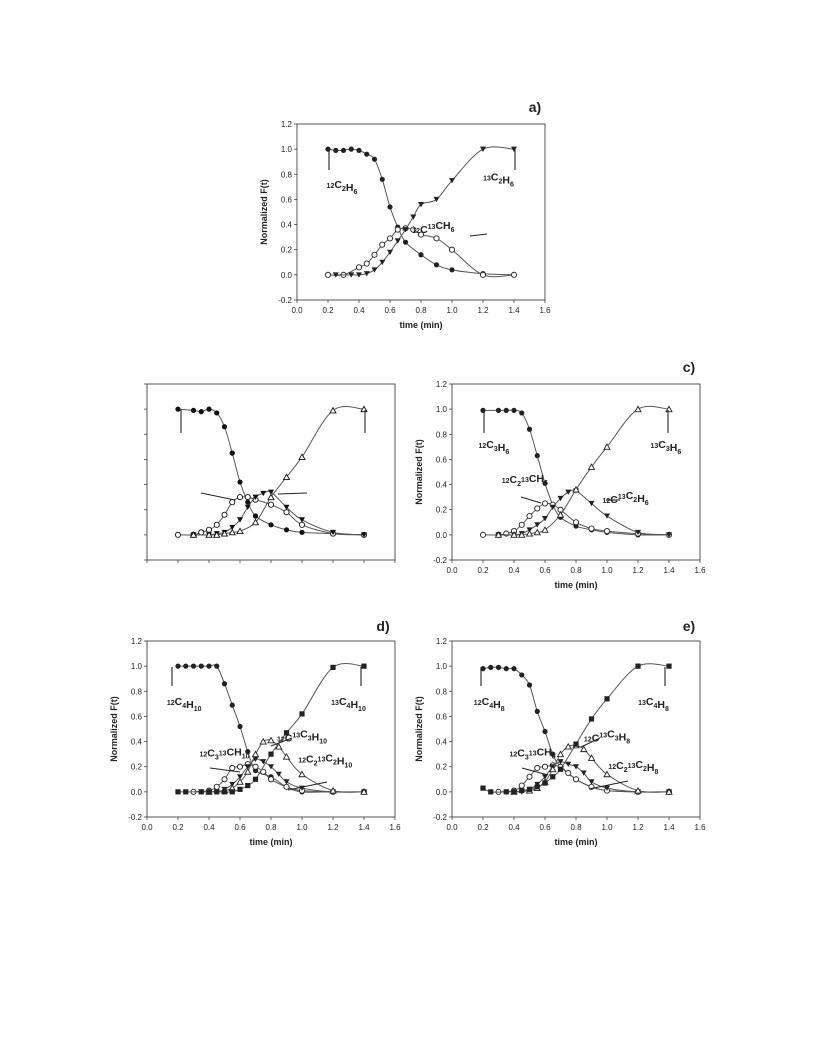 The height and width of the screenshot is (1056, 816). Describe the element at coordinates (668, 449) in the screenshot. I see `formula-part: 3` at that location.